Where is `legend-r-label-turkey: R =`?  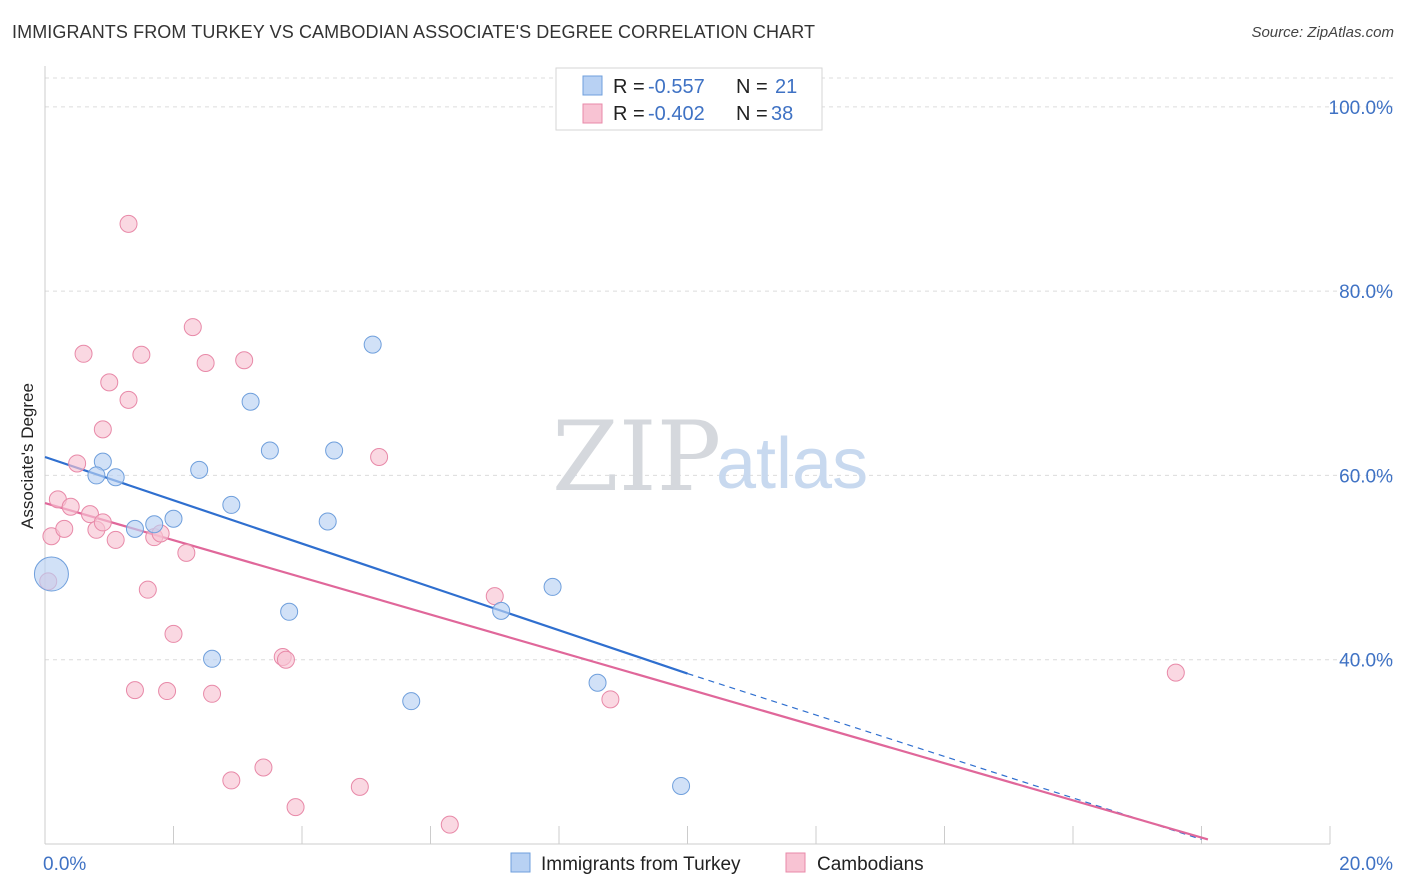 legend-r-label-turkey: R = is located at coordinates (629, 87).